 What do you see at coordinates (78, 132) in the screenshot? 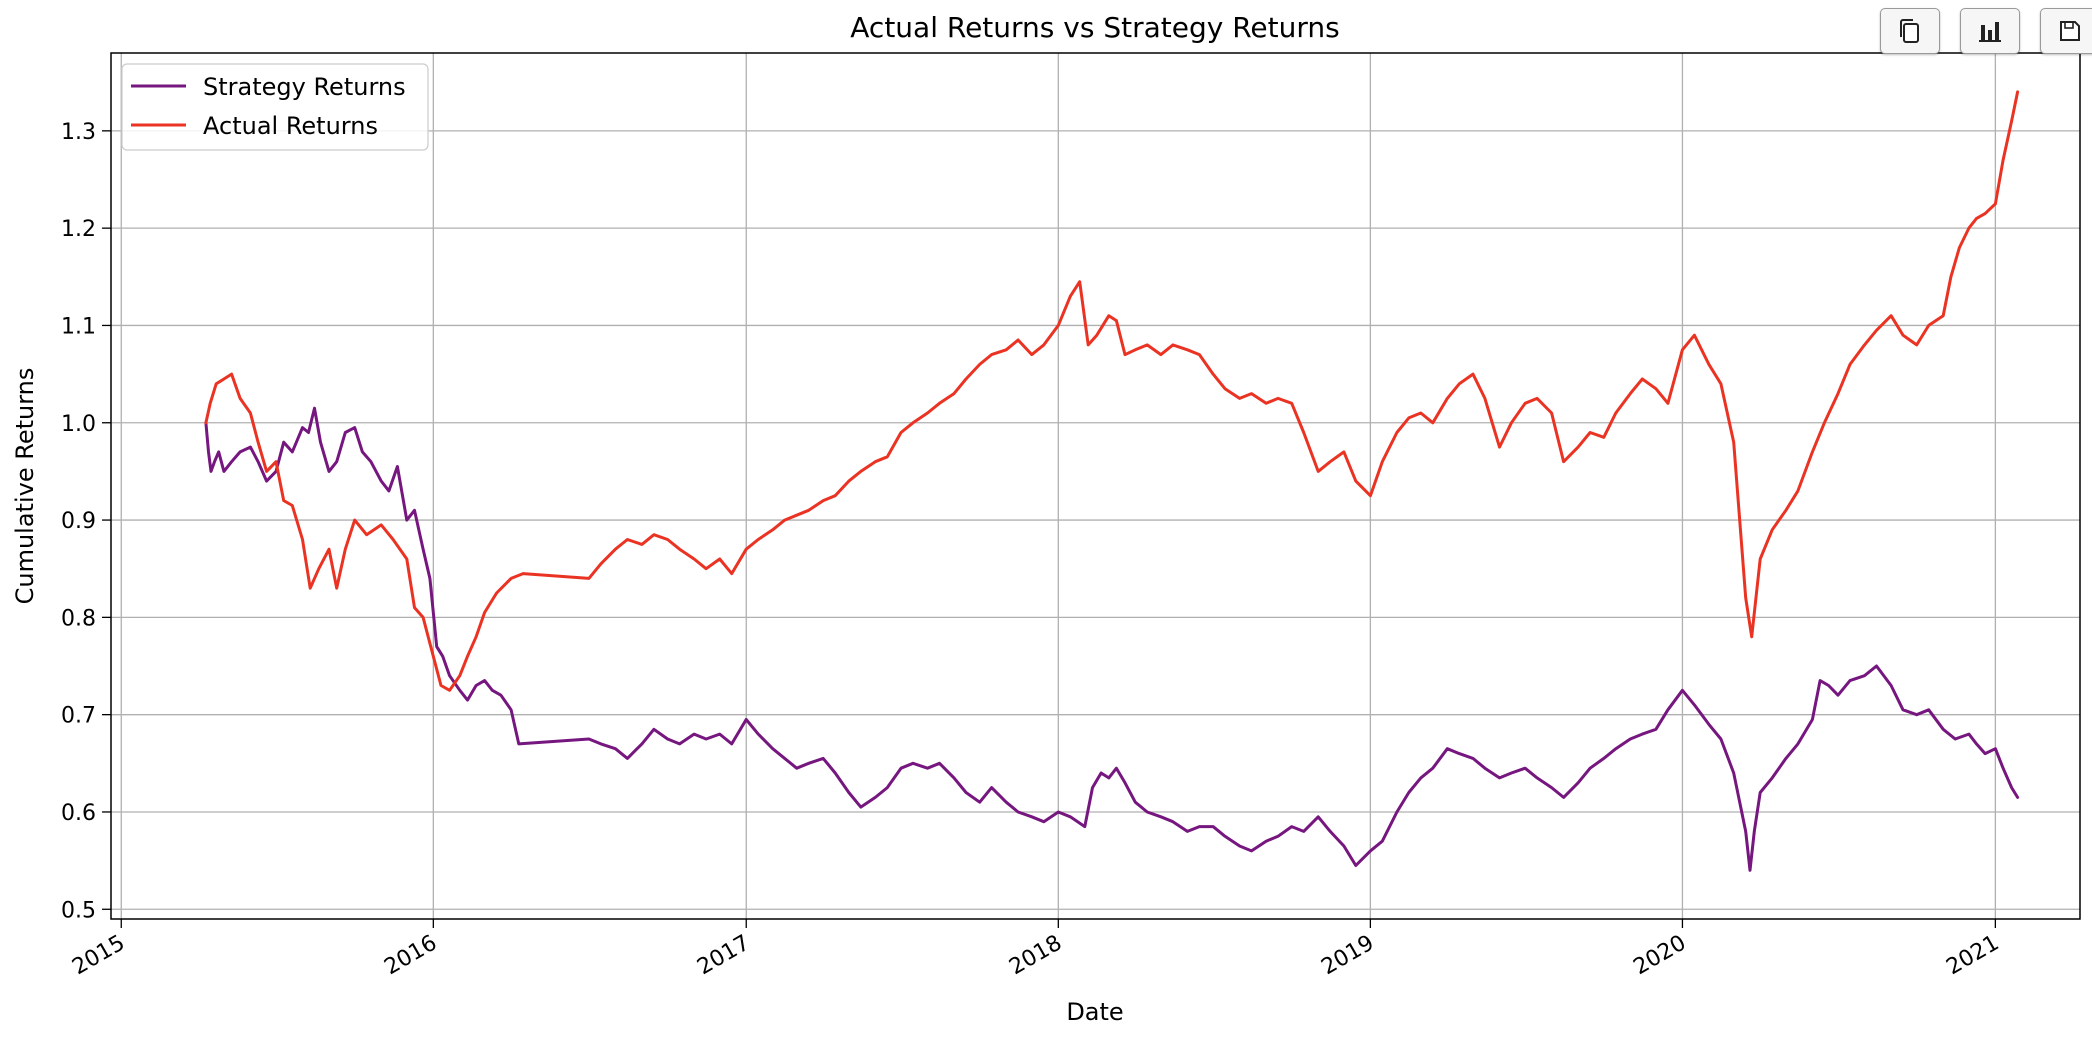
I see `y-tick-label: 1.3` at bounding box center [78, 132].